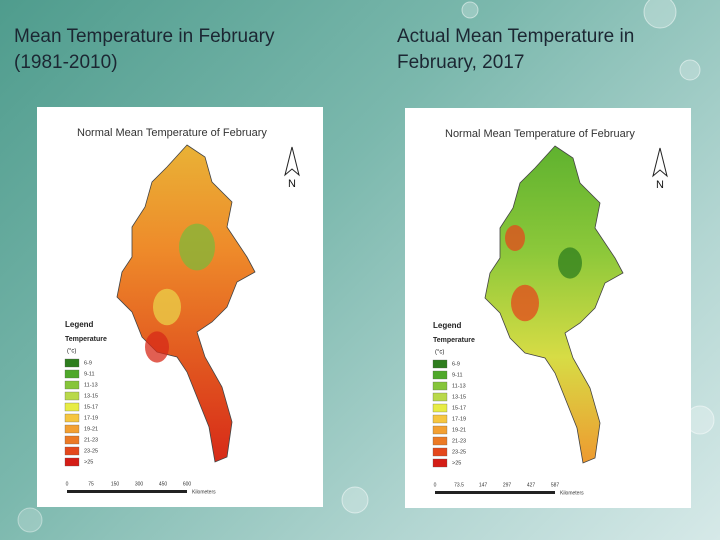 The image size is (720, 540). What do you see at coordinates (516, 36) in the screenshot?
I see `title-line: Actual Mean Temperature in` at bounding box center [516, 36].